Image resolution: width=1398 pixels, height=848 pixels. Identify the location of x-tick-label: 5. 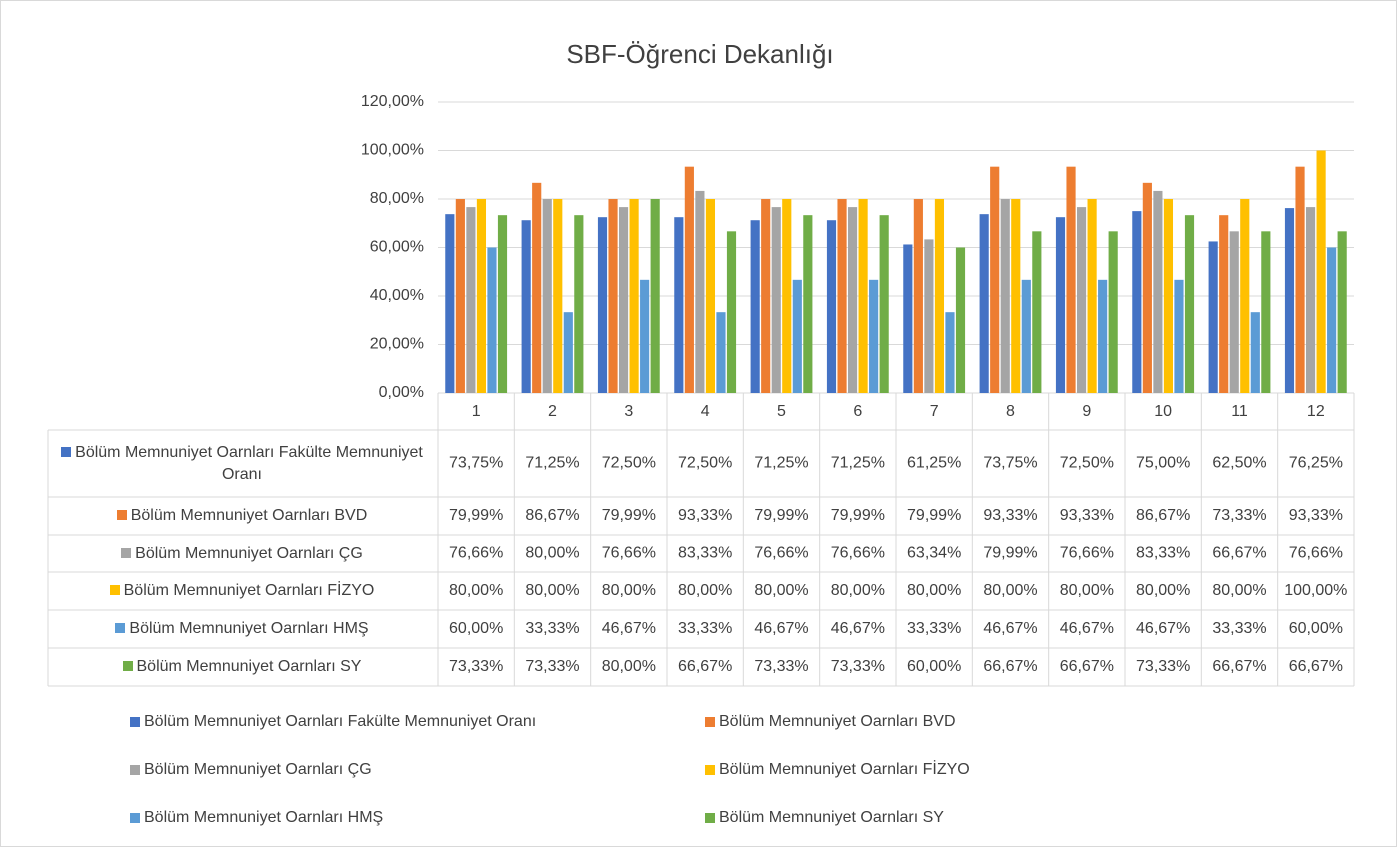
(781, 411).